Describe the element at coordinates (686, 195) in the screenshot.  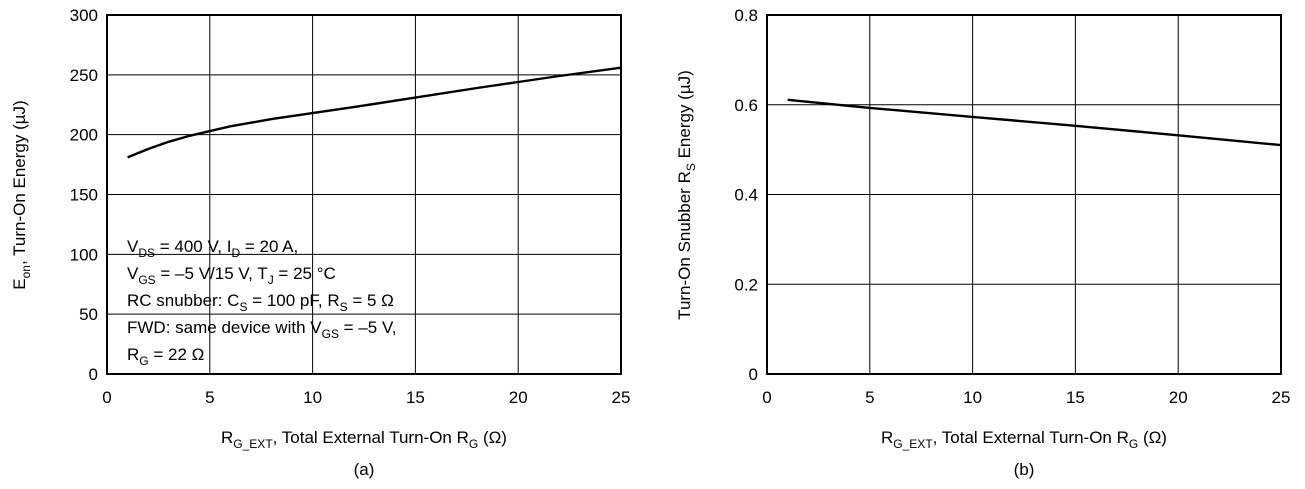
I see `chart-b-y-axis-label: Turn-On Snubber RS Energy (µJ)` at that location.